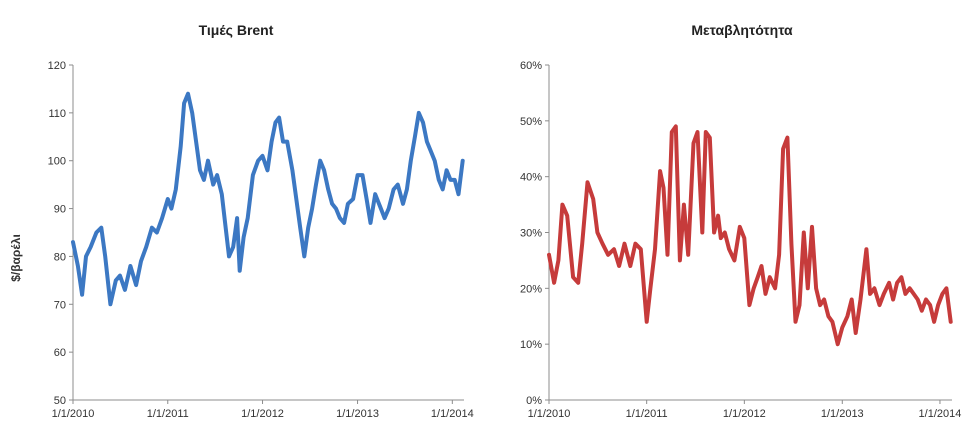 The height and width of the screenshot is (427, 977). What do you see at coordinates (531, 289) in the screenshot?
I see `y-tick-label: 20%` at bounding box center [531, 289].